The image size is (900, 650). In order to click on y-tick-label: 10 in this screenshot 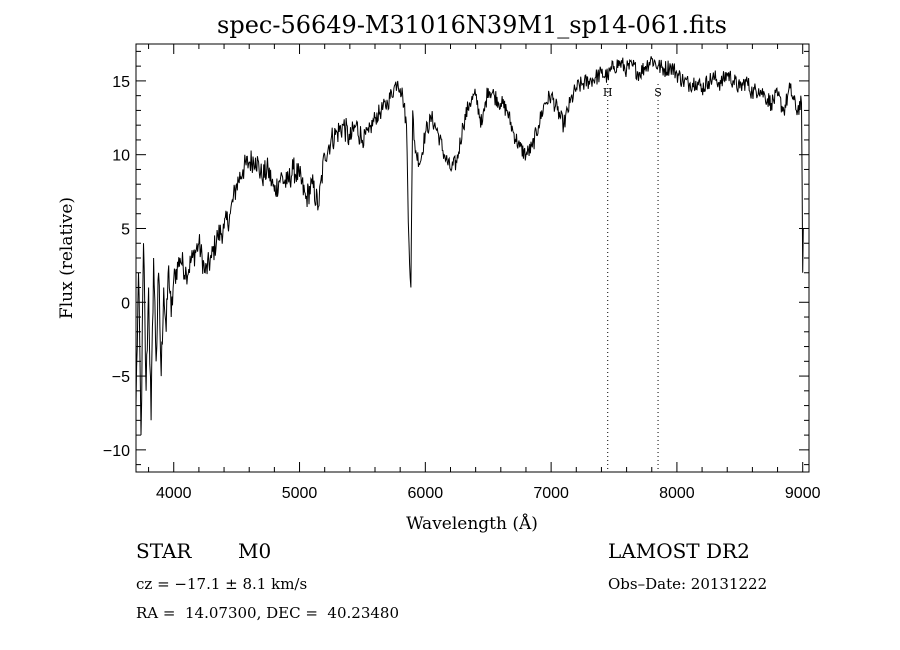, I will do `click(121, 156)`.